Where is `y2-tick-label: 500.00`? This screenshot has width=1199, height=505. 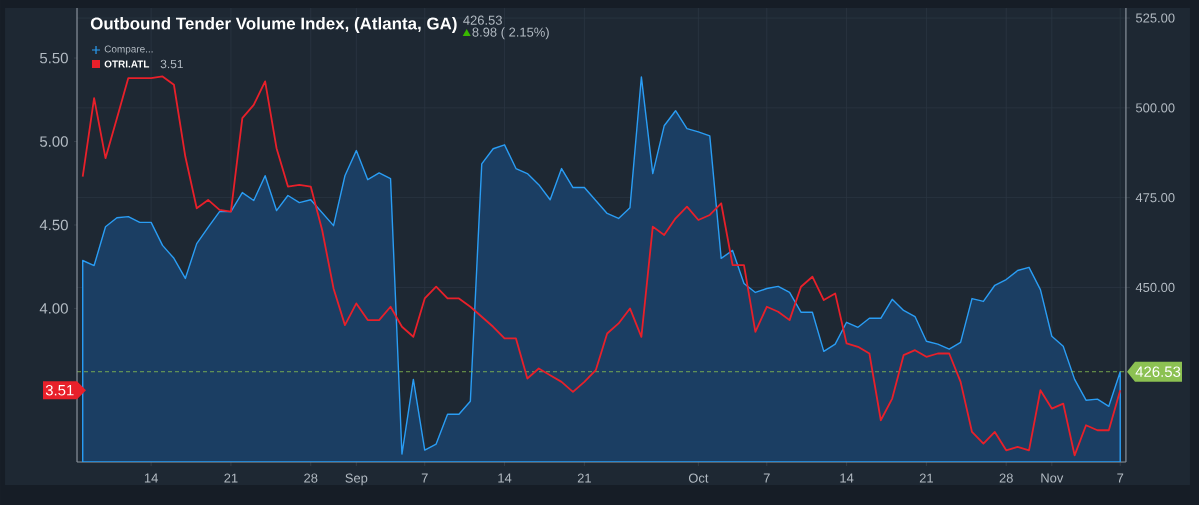 y2-tick-label: 500.00 is located at coordinates (1155, 108).